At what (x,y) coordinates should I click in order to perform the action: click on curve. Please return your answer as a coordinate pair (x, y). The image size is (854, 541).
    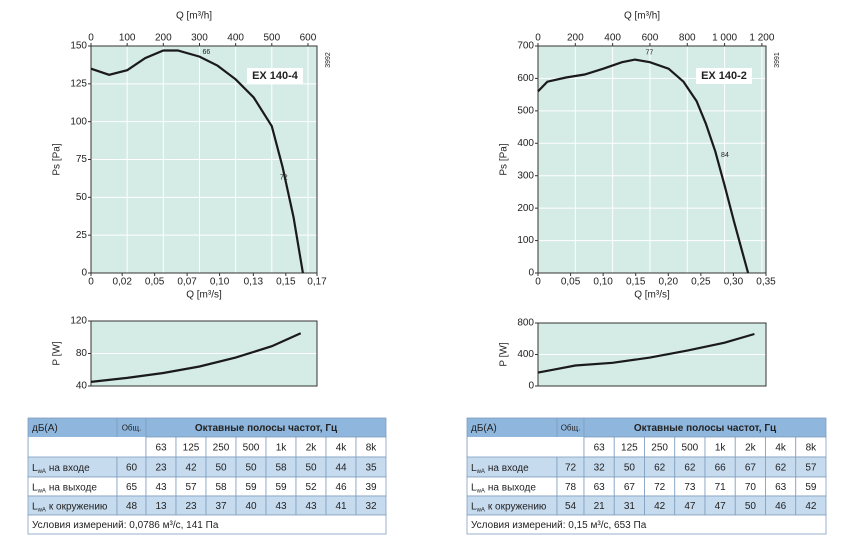
    Looking at the image, I should click on (646, 353).